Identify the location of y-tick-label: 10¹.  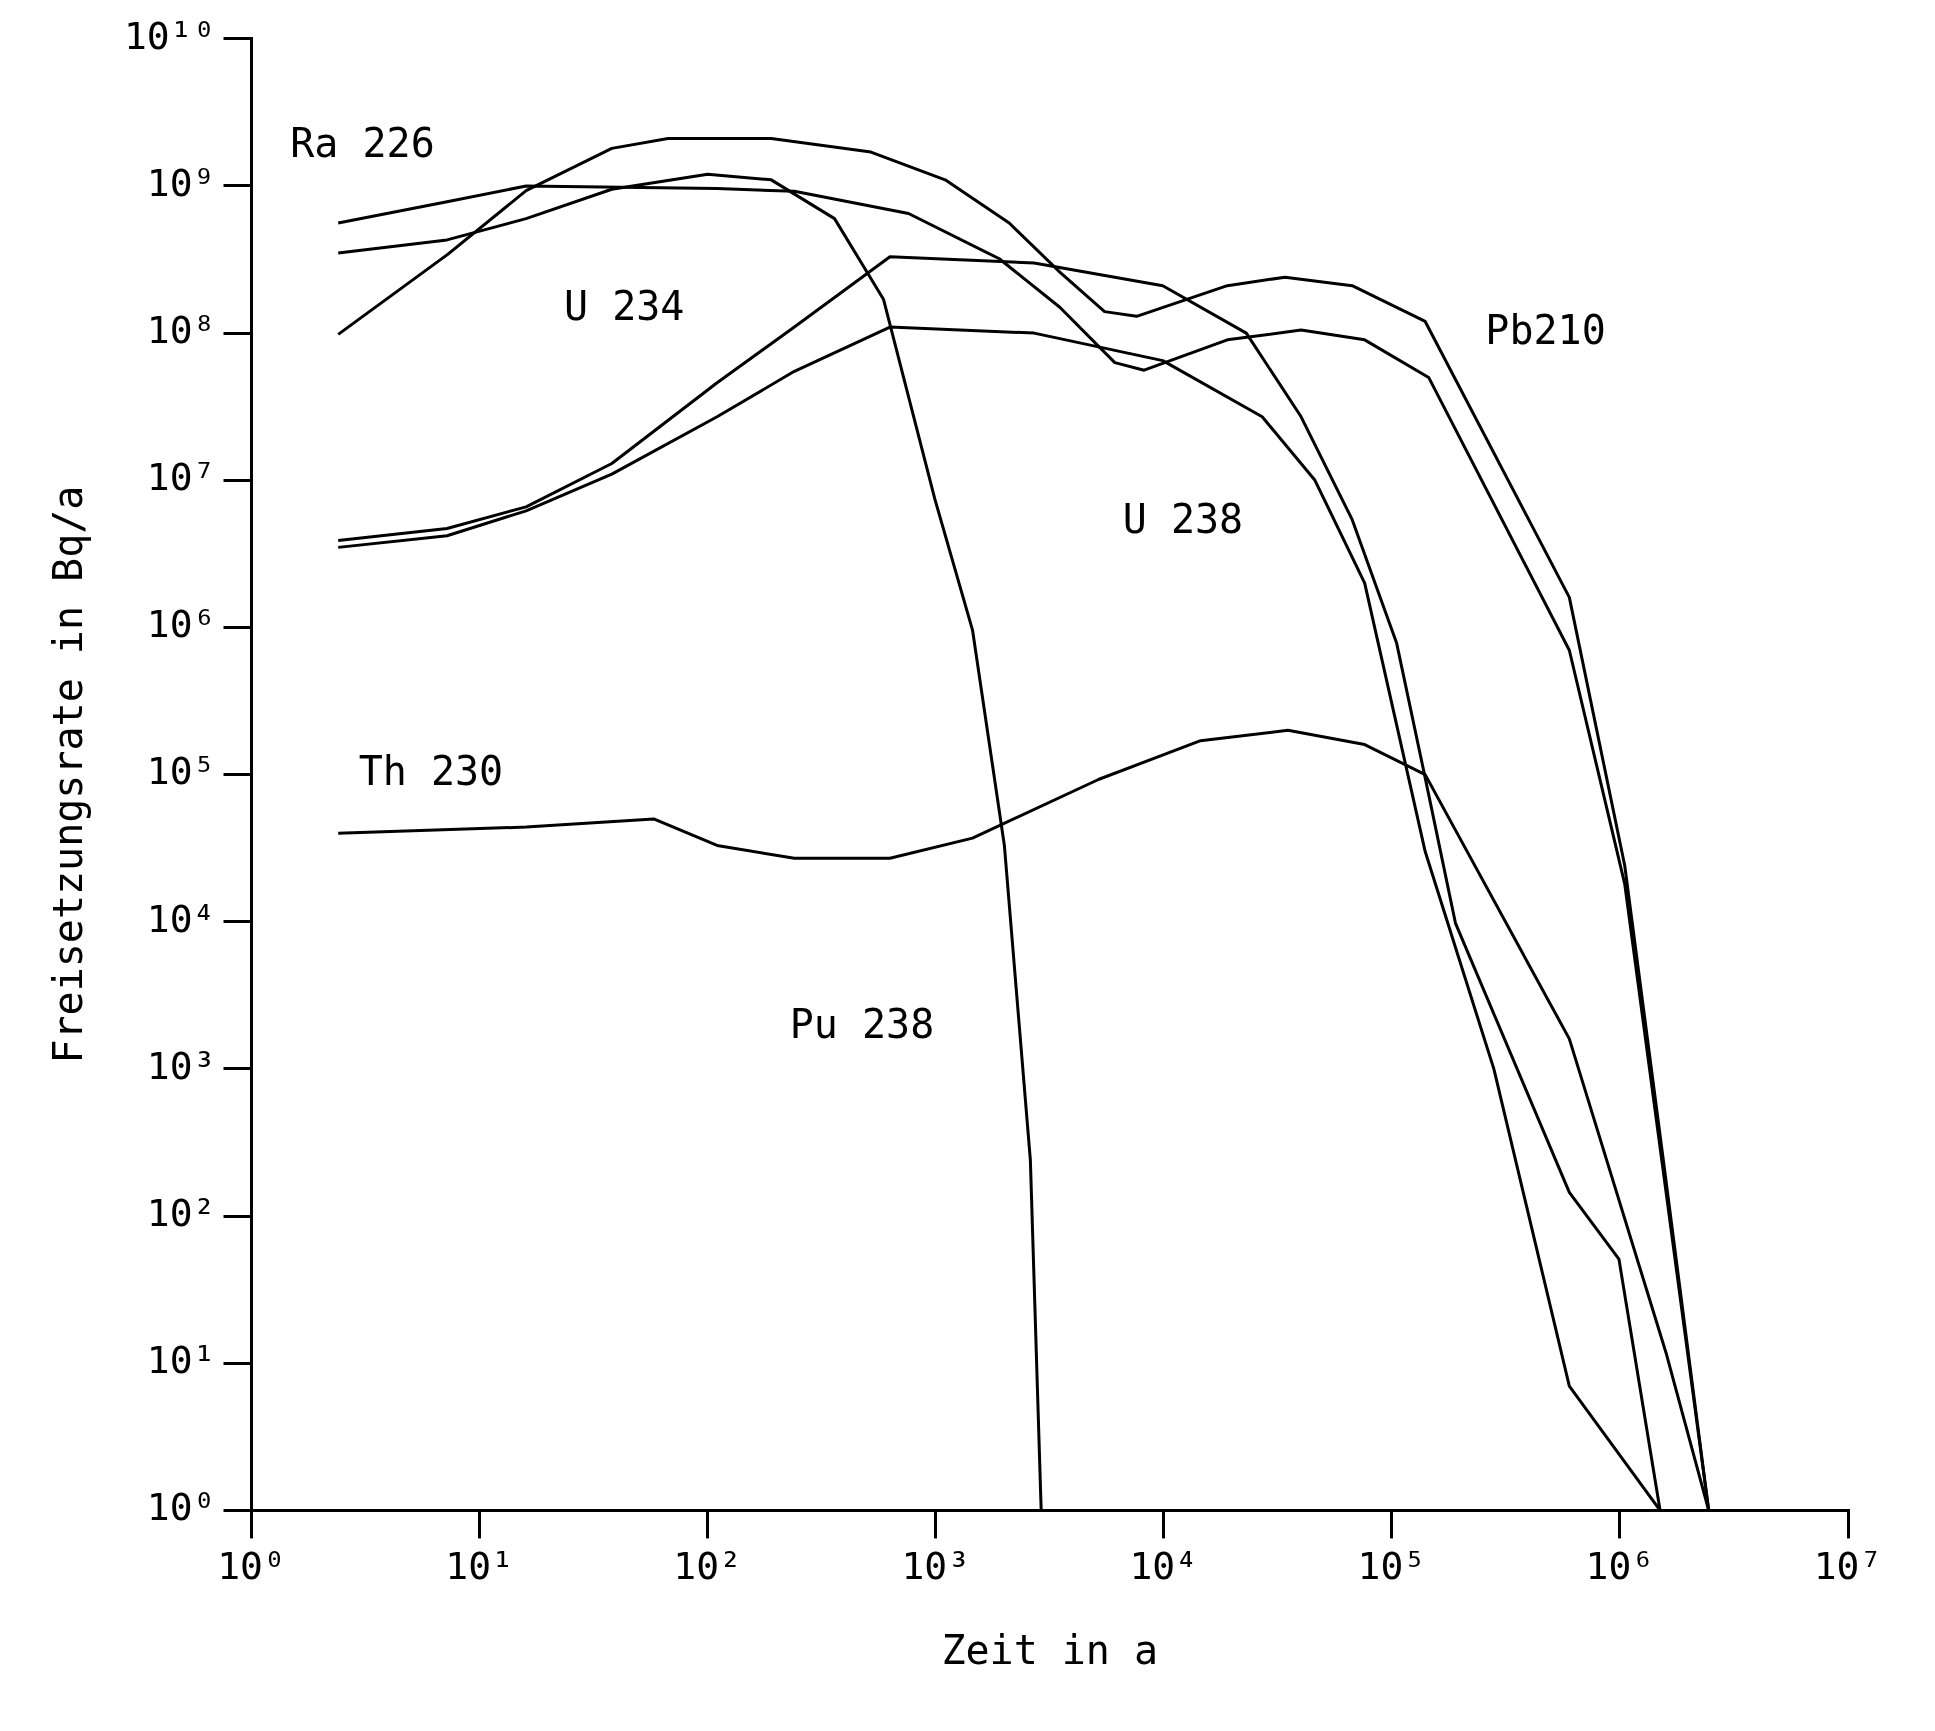
(181, 1360).